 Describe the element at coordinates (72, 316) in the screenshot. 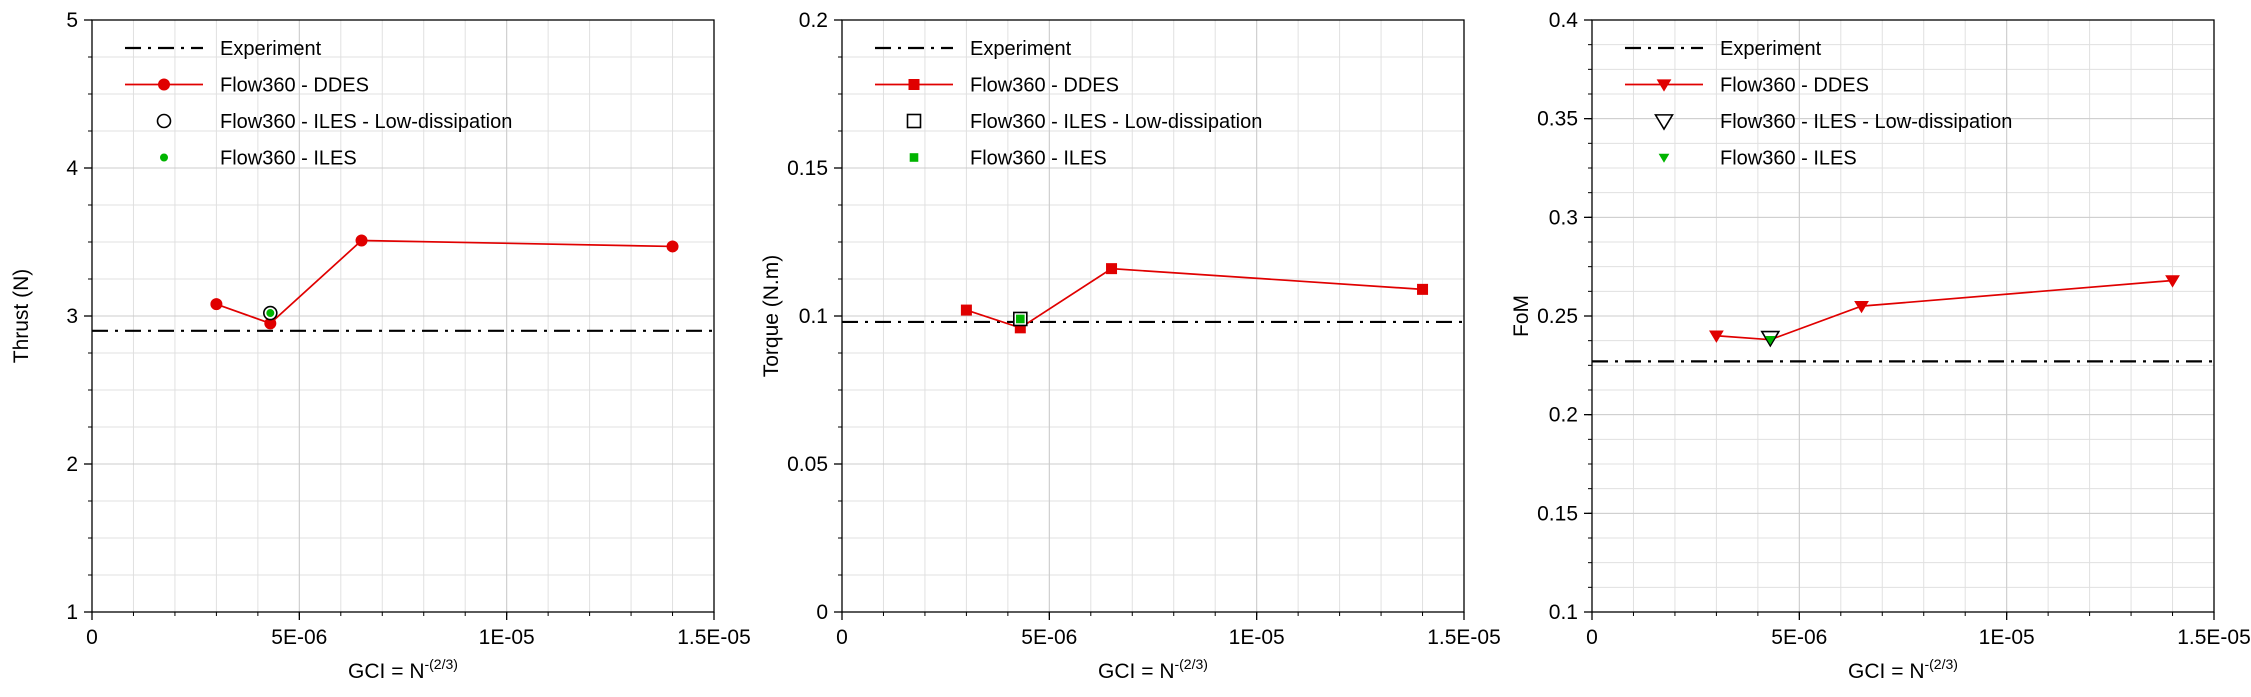

I see `y-tick-label: 3` at that location.